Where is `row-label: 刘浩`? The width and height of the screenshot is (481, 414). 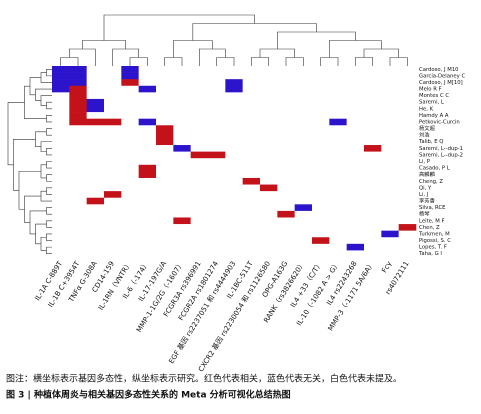 row-label: 刘浩 is located at coordinates (424, 135).